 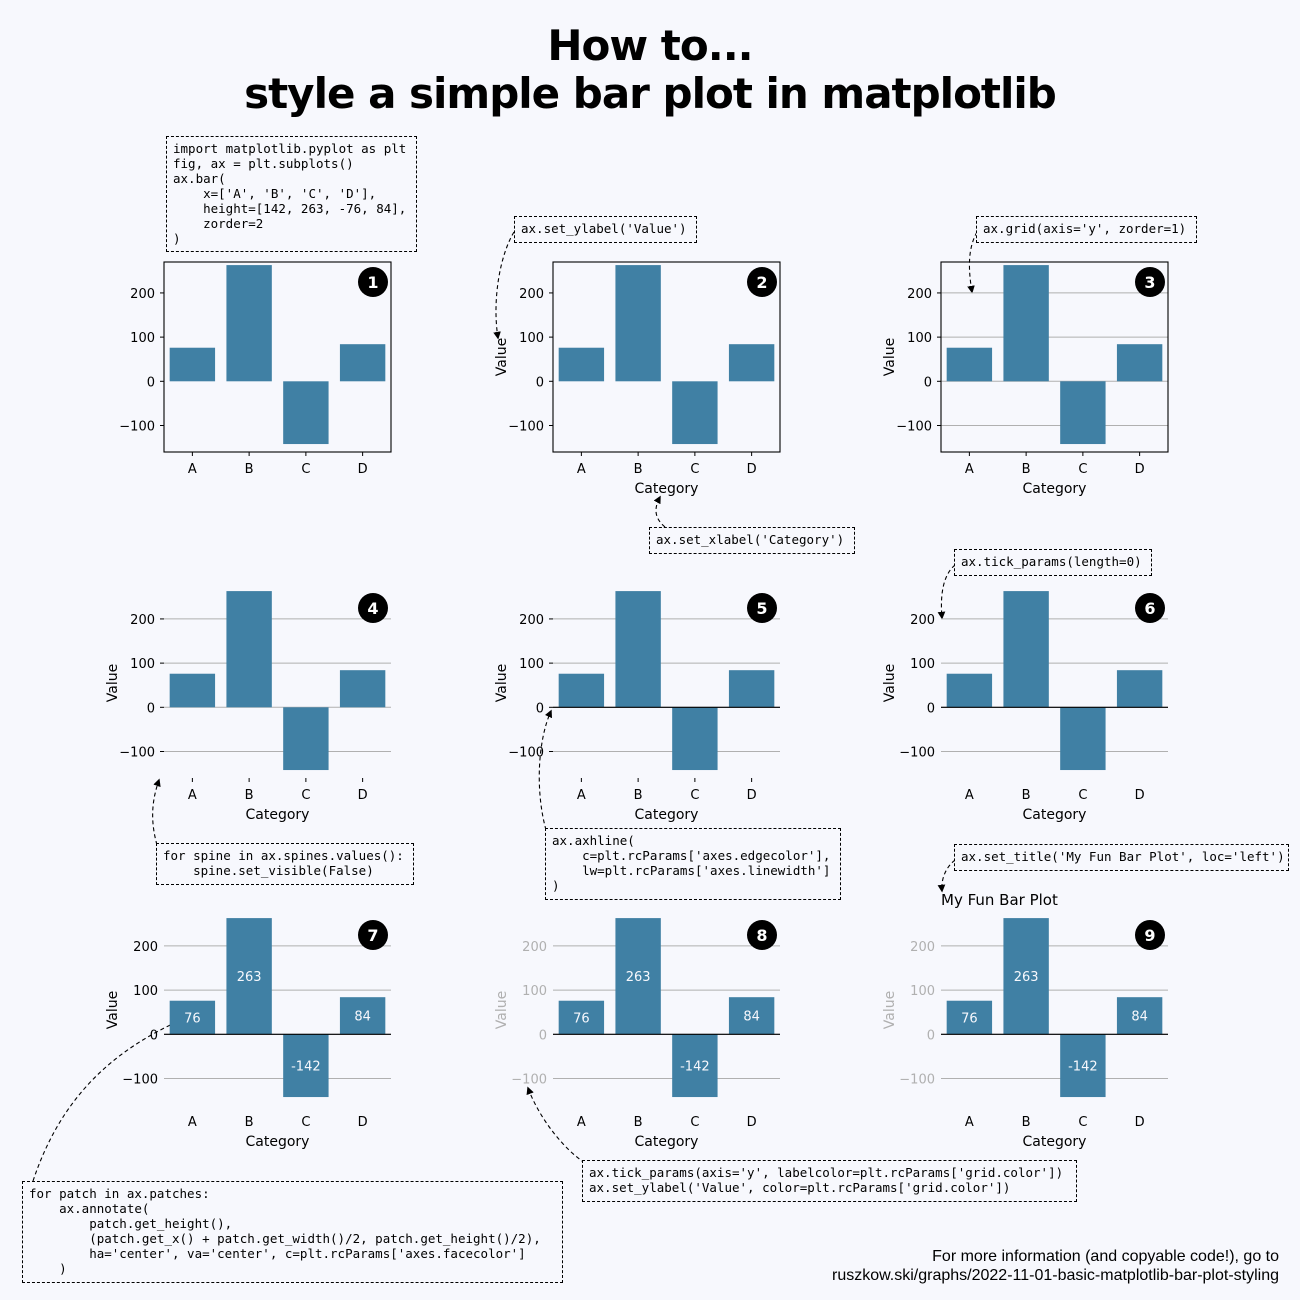 I want to click on step-badge-number: 5, so click(x=761, y=608).